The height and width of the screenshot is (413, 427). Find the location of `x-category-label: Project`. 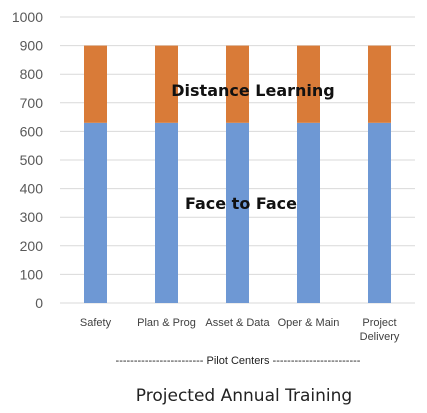

x-category-label: Project is located at coordinates (379, 323).